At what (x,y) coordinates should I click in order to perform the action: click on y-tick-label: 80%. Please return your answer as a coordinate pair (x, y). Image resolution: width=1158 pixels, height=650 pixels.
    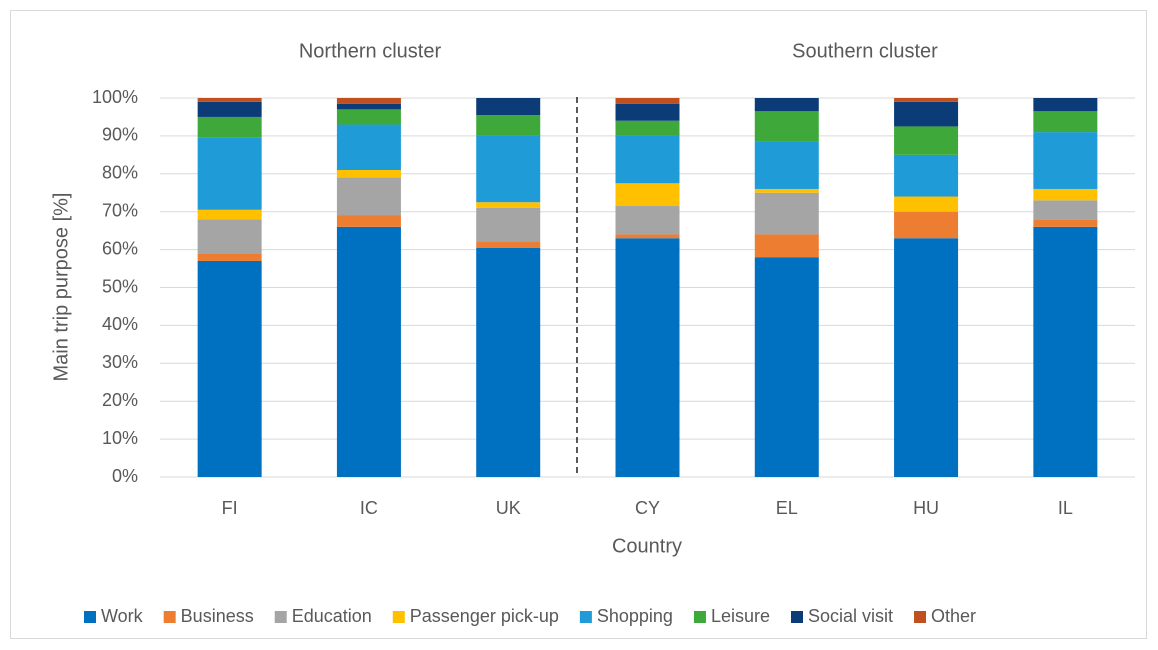
    Looking at the image, I should click on (120, 173).